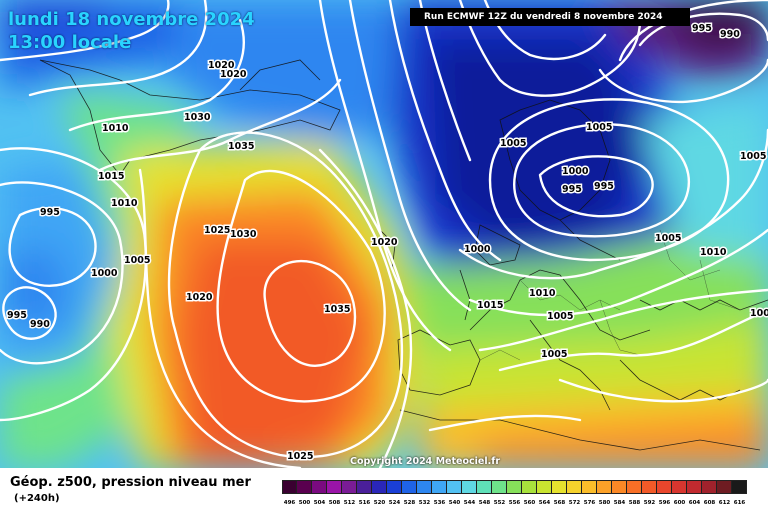 The height and width of the screenshot is (512, 768). I want to click on colorbar-tick-label: 568, so click(559, 503).